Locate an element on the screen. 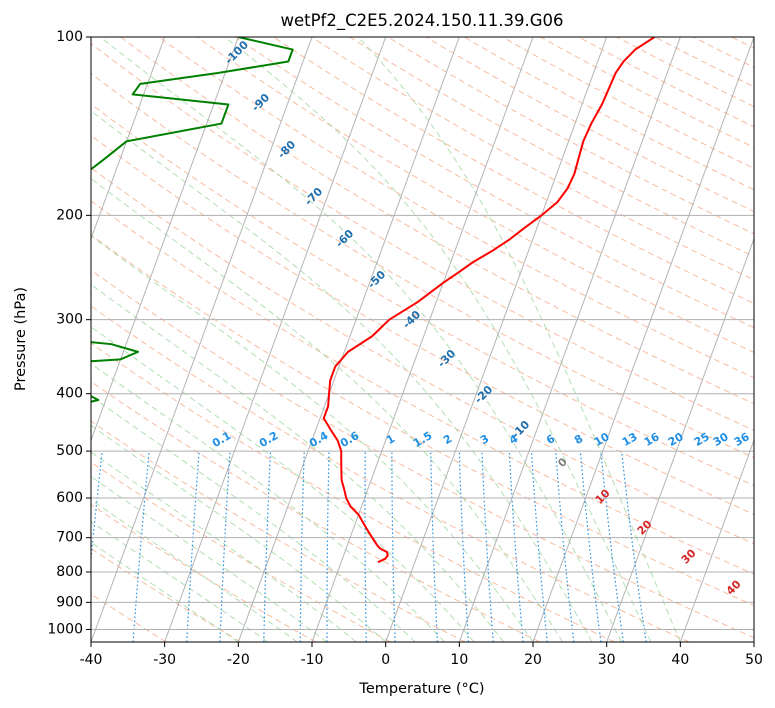  isotherm-label: -100 is located at coordinates (236, 52).